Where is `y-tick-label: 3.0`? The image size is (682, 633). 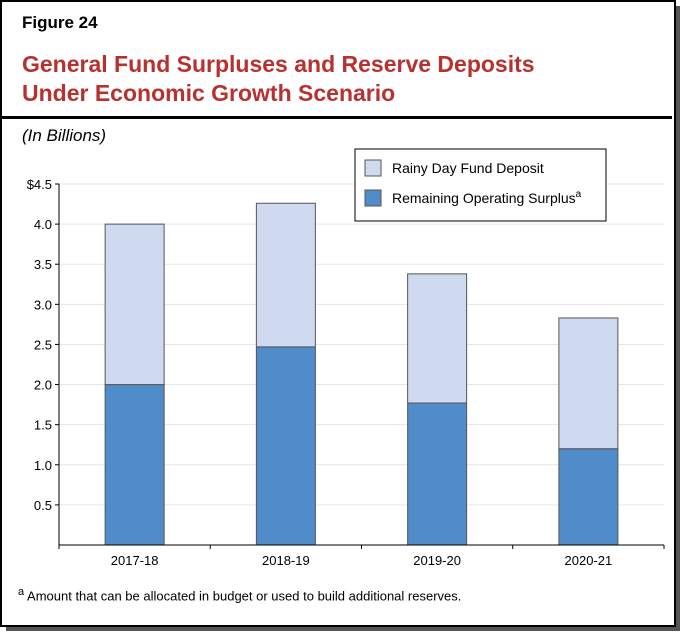 y-tick-label: 3.0 is located at coordinates (43, 304).